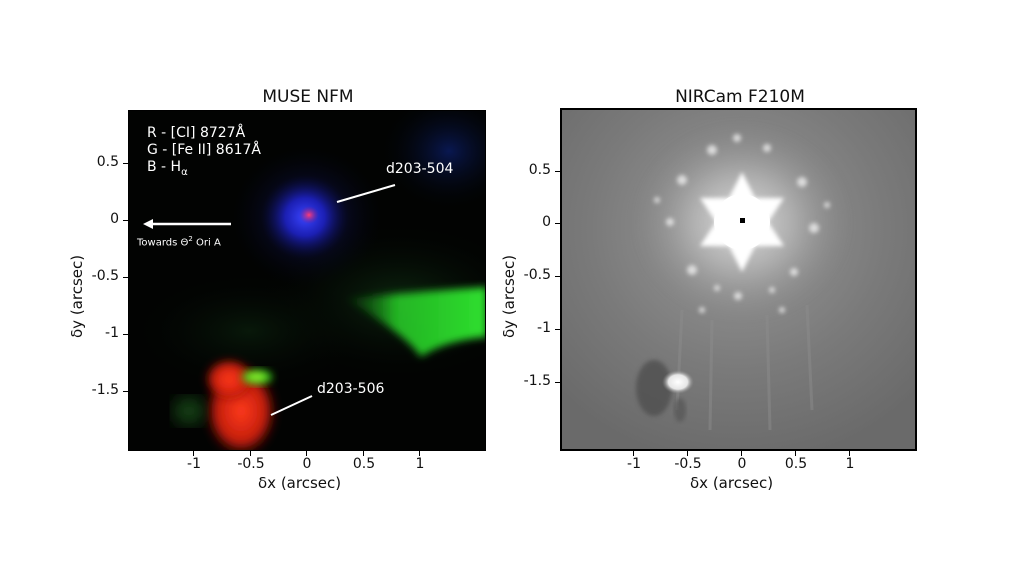 This screenshot has height=578, width=1024. I want to click on legend-blue: B - Hα, so click(167, 168).